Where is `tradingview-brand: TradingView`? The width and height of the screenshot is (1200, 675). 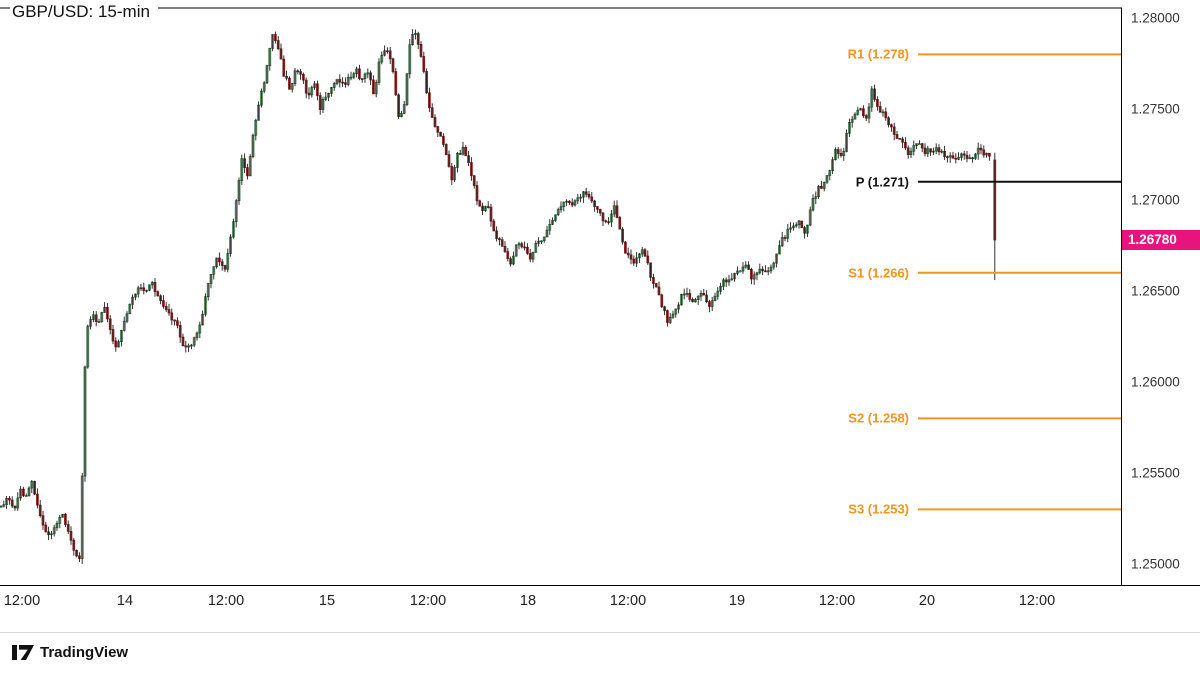
tradingview-brand: TradingView is located at coordinates (84, 652).